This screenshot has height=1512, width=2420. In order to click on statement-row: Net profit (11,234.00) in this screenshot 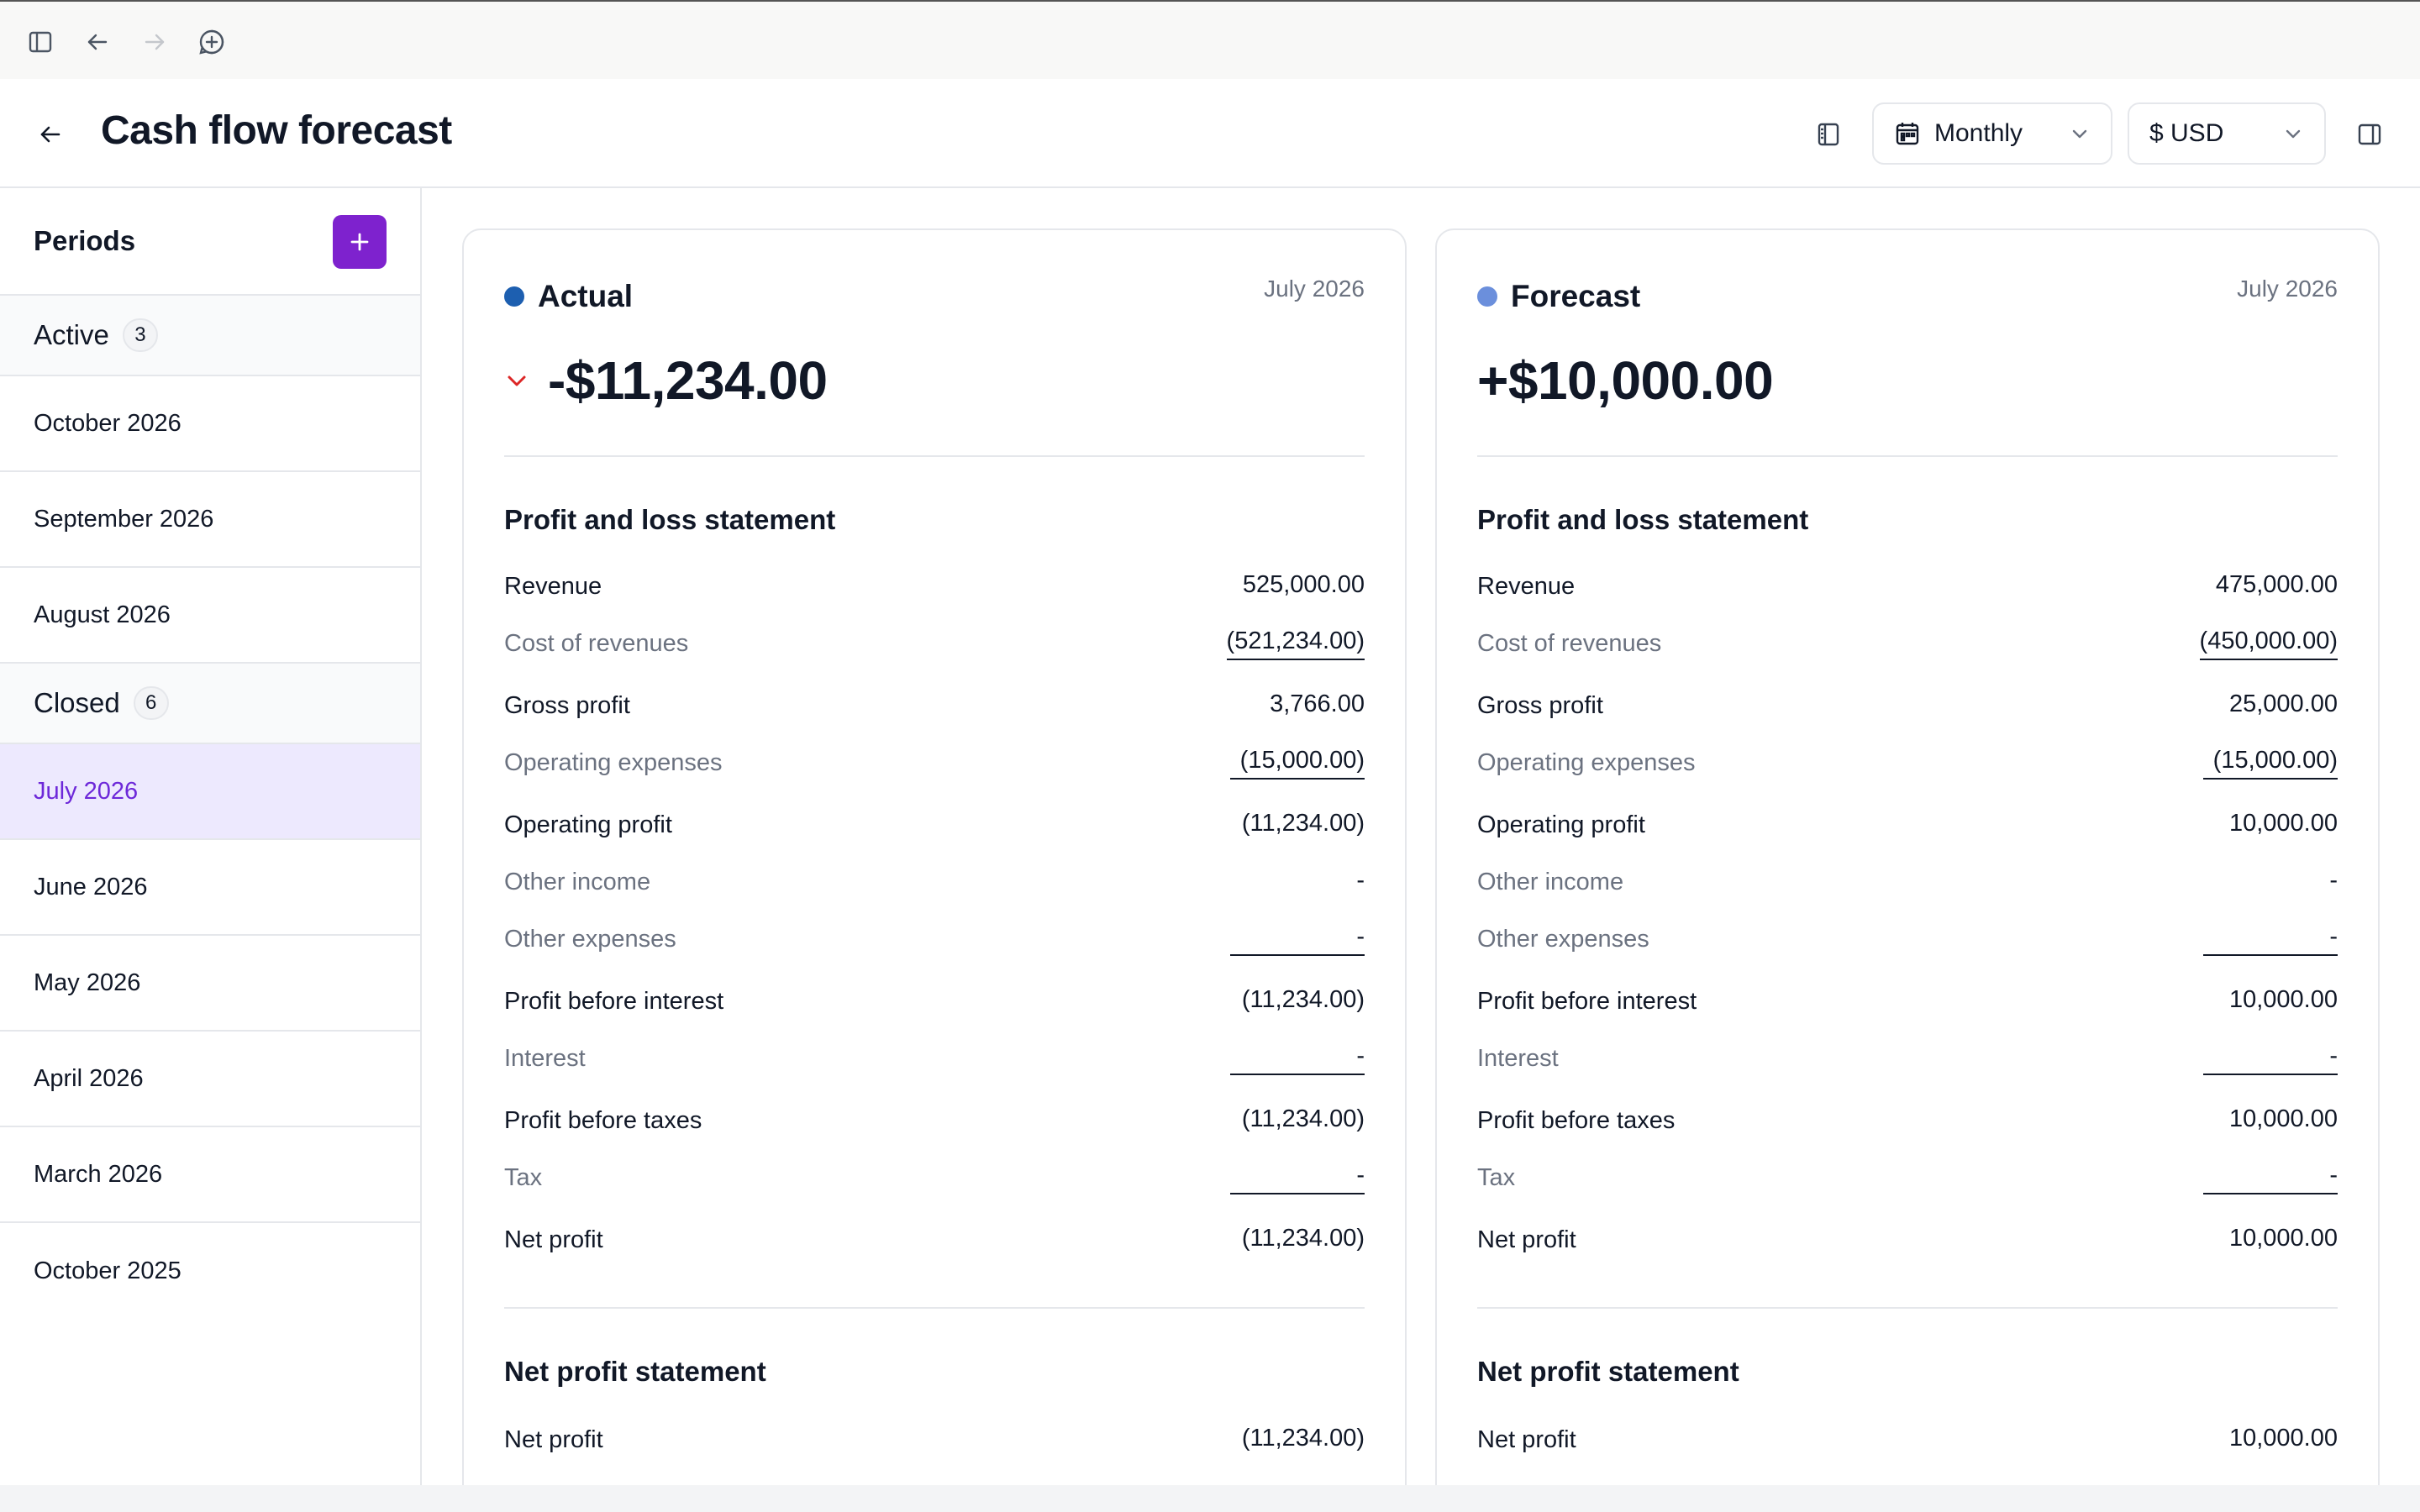, I will do `click(934, 1439)`.